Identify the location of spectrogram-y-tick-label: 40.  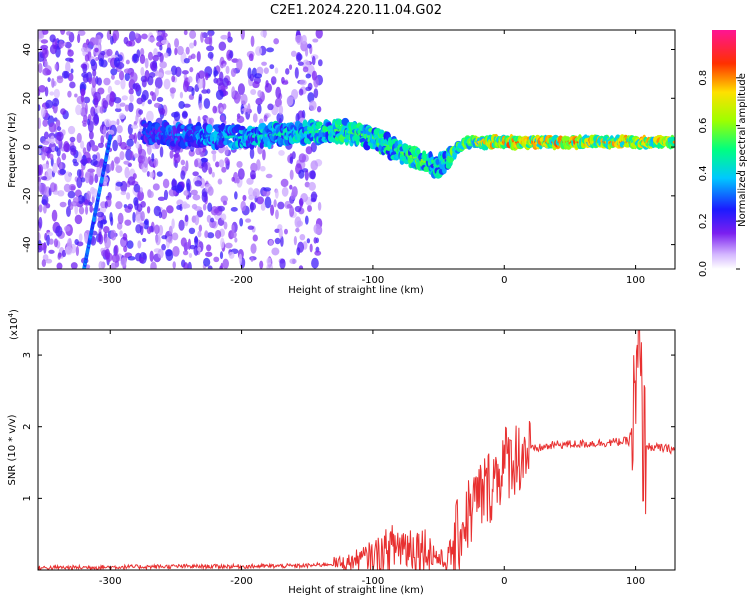
(27, 49).